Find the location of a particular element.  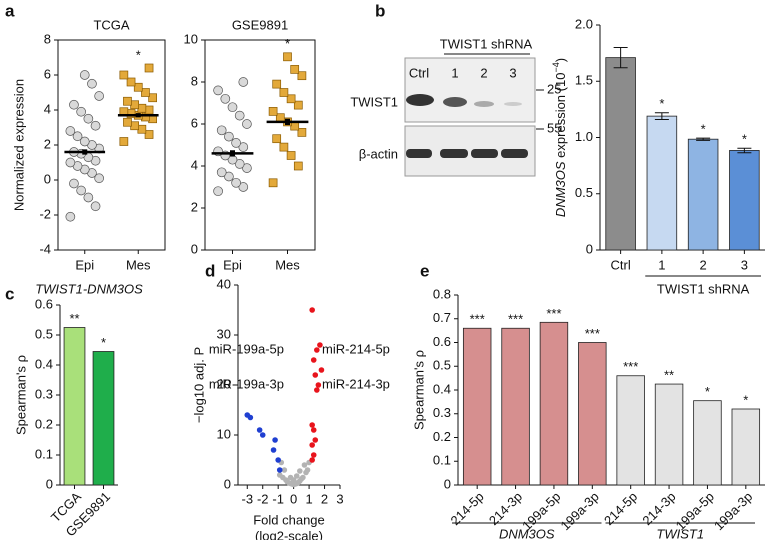

y-tick-label: 40 is located at coordinates (224, 283).